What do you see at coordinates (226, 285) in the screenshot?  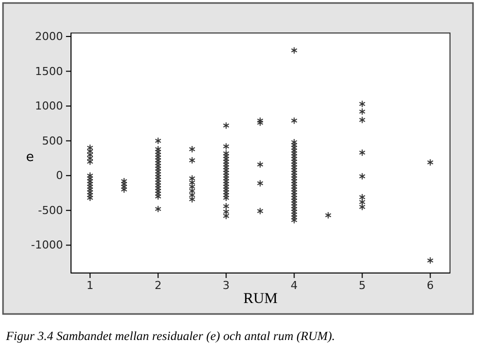 I see `x-tick-label: 3` at bounding box center [226, 285].